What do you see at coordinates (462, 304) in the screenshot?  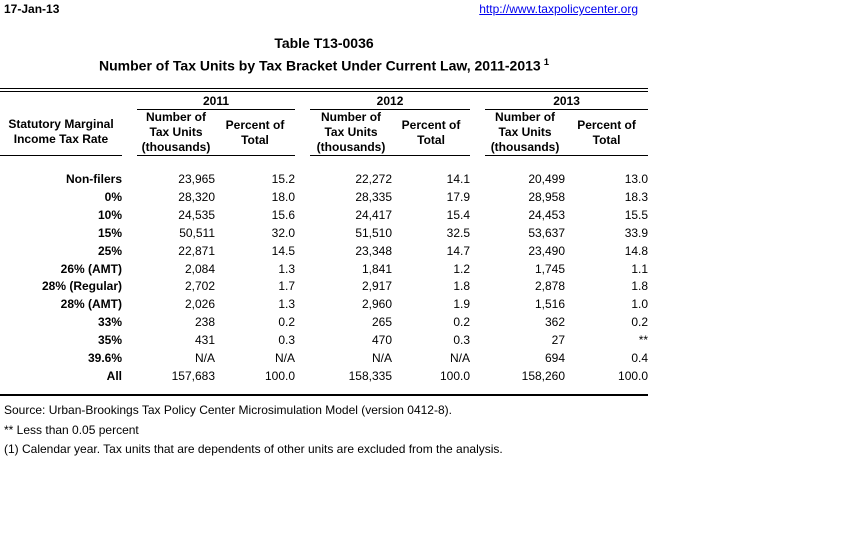 I see `cell-percent-2012: 1.9` at bounding box center [462, 304].